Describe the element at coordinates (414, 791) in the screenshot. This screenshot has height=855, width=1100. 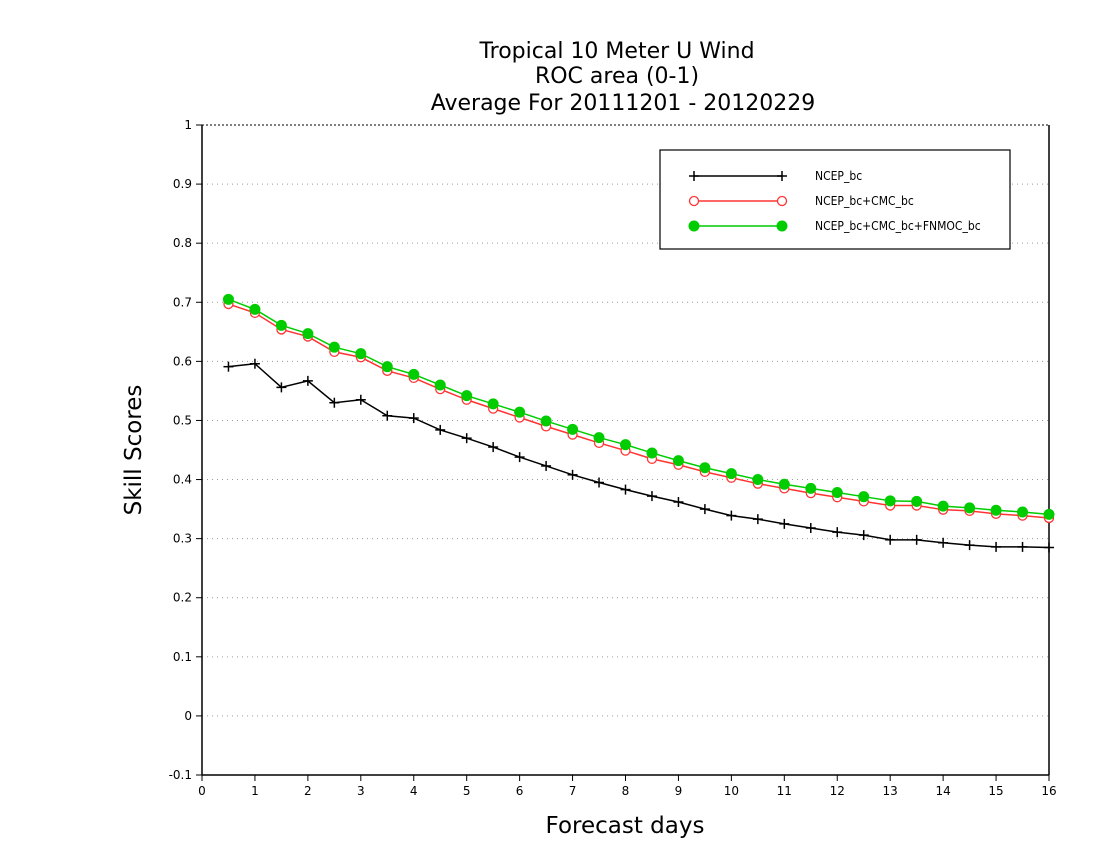
I see `x-tick-label: 4` at that location.